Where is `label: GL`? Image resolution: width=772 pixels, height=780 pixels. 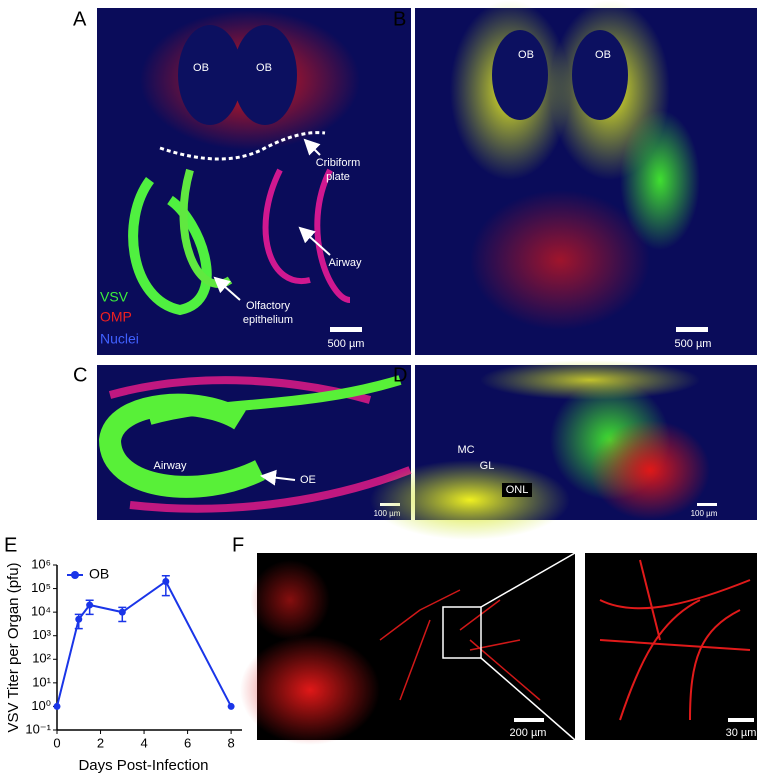
label: GL is located at coordinates (487, 466).